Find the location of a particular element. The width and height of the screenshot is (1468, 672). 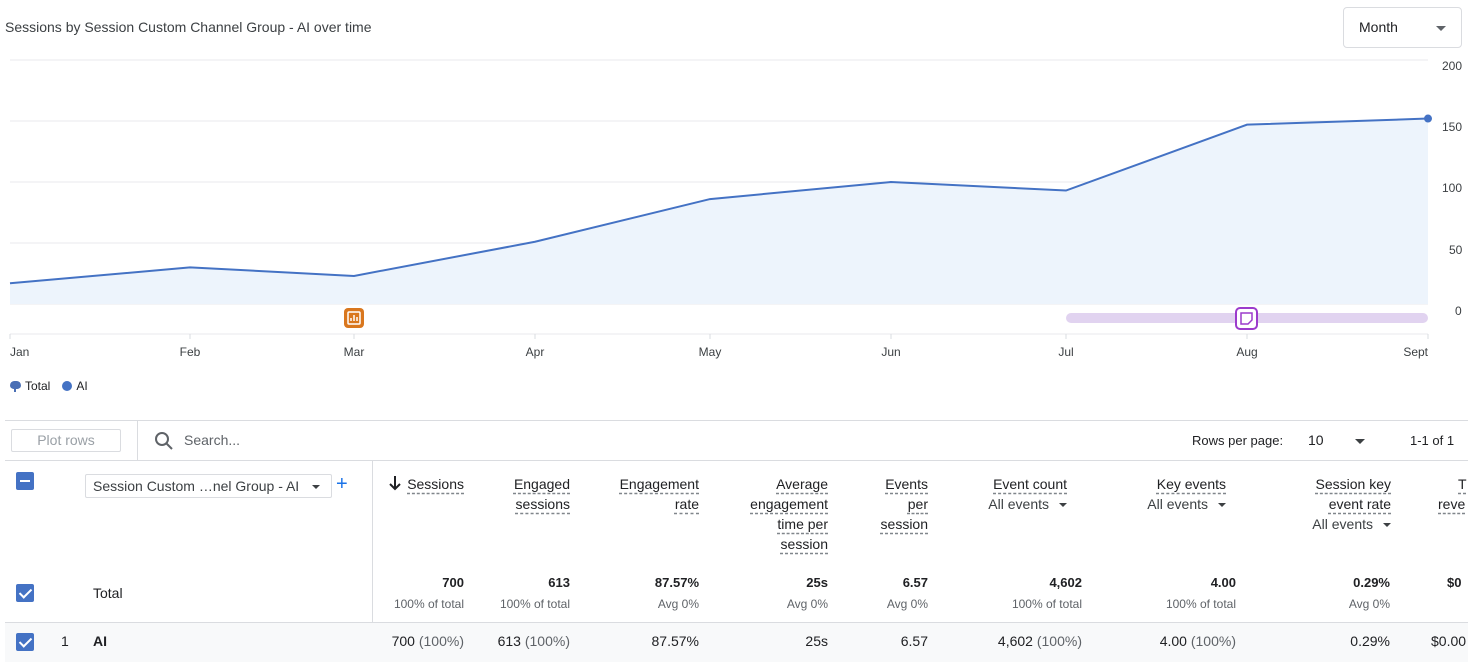

col-header-engagement-rate: Engagement rate is located at coordinates (644, 494).